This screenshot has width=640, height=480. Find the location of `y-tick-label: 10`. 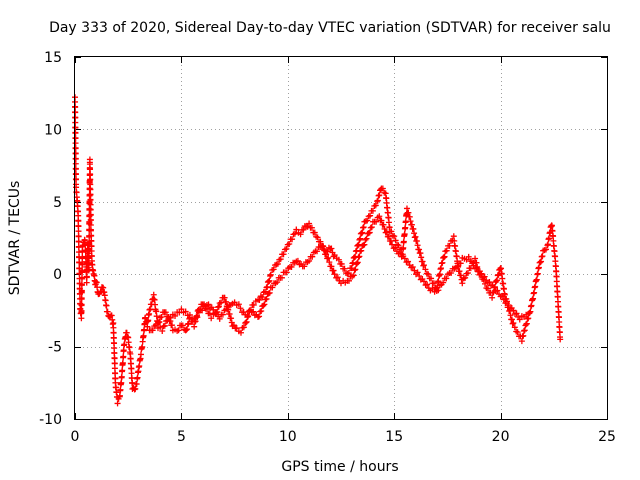

y-tick-label: 10 is located at coordinates (53, 130).